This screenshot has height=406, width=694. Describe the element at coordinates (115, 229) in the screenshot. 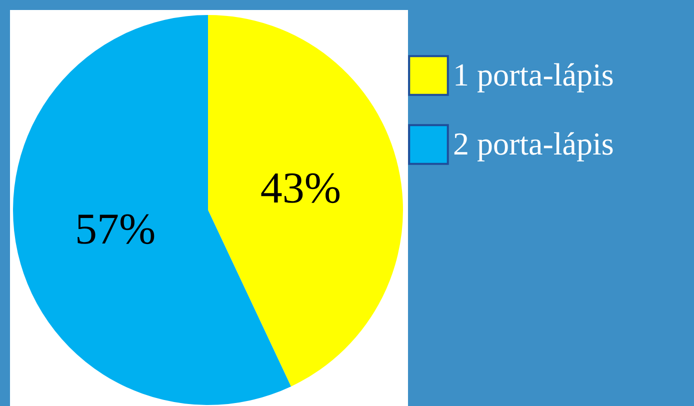

I see `data-label: 57%` at that location.